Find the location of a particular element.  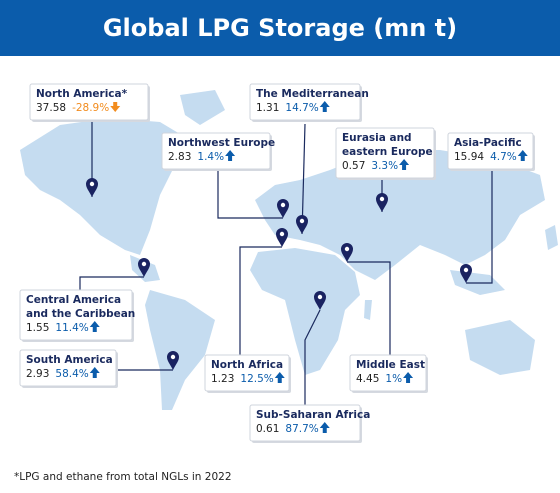

region-name: Central America is located at coordinates (73, 300).